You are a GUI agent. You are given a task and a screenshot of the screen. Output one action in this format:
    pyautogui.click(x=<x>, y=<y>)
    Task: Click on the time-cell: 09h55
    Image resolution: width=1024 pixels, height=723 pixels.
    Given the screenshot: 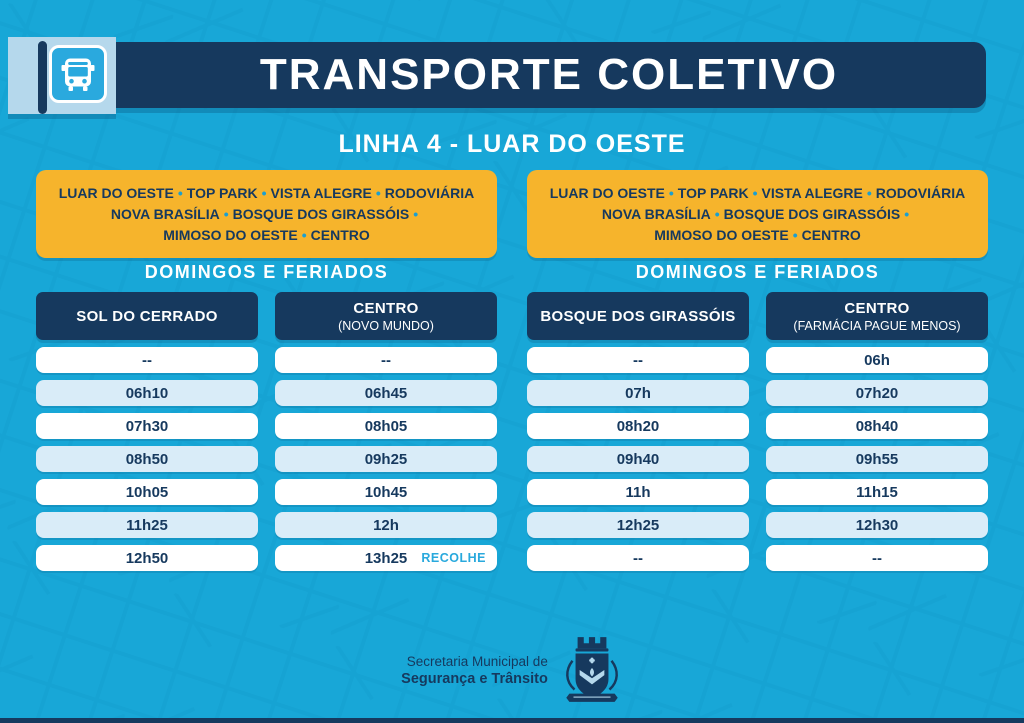 What is the action you would take?
    pyautogui.click(x=877, y=459)
    